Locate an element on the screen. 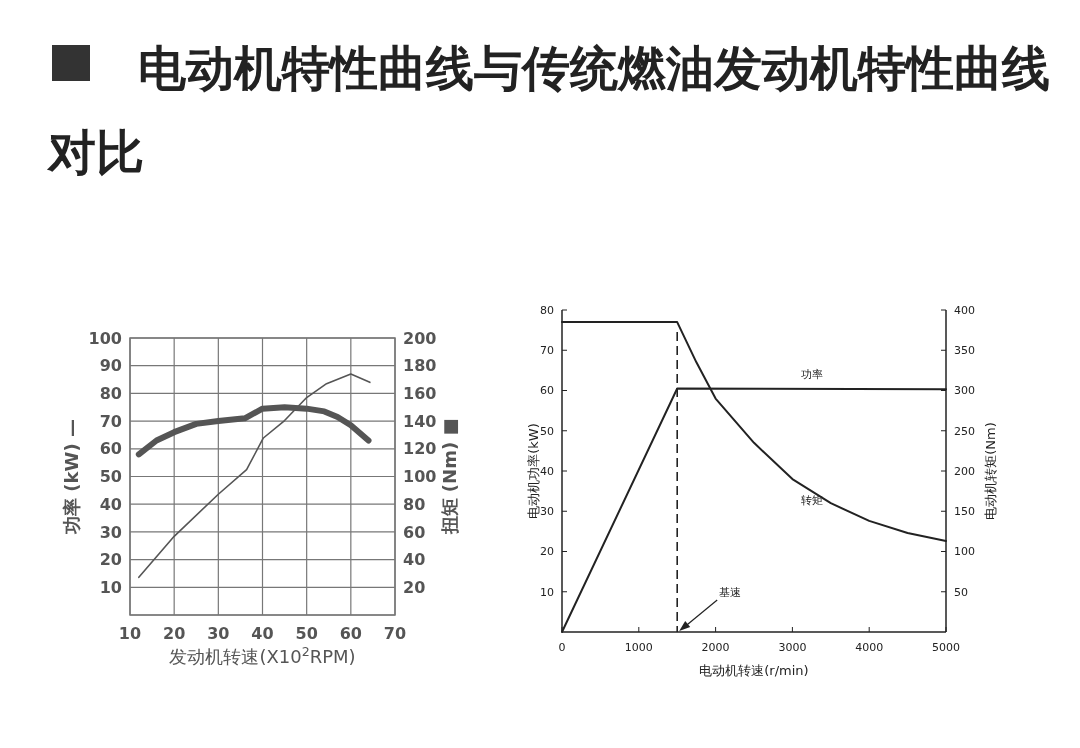 This screenshot has width=1080, height=748. x-tick-label: 60 is located at coordinates (350, 633).